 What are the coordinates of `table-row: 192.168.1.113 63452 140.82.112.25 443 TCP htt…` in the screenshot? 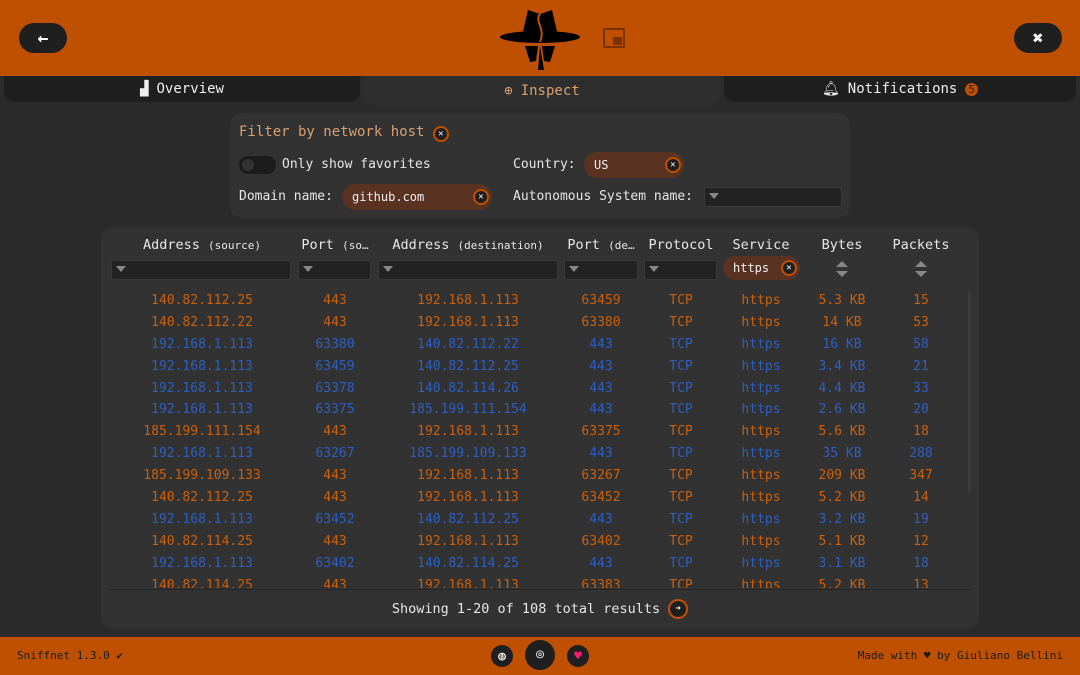 It's located at (540, 520).